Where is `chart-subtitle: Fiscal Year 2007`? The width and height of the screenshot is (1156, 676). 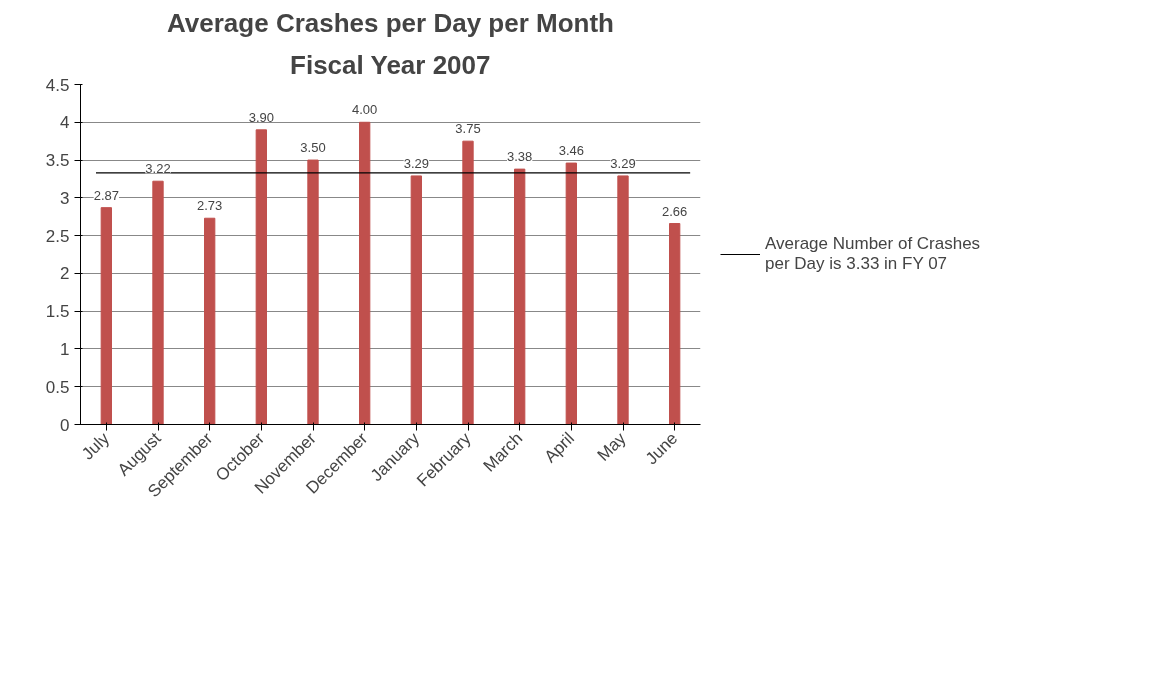
chart-subtitle: Fiscal Year 2007 is located at coordinates (390, 64).